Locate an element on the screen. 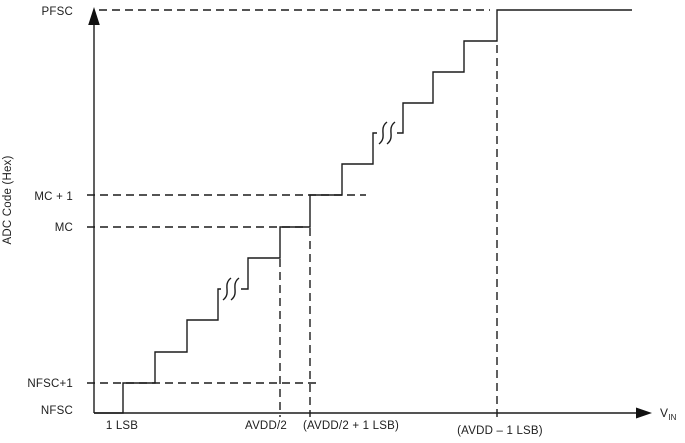 The image size is (685, 443). x-axis-title: VIN is located at coordinates (668, 414).